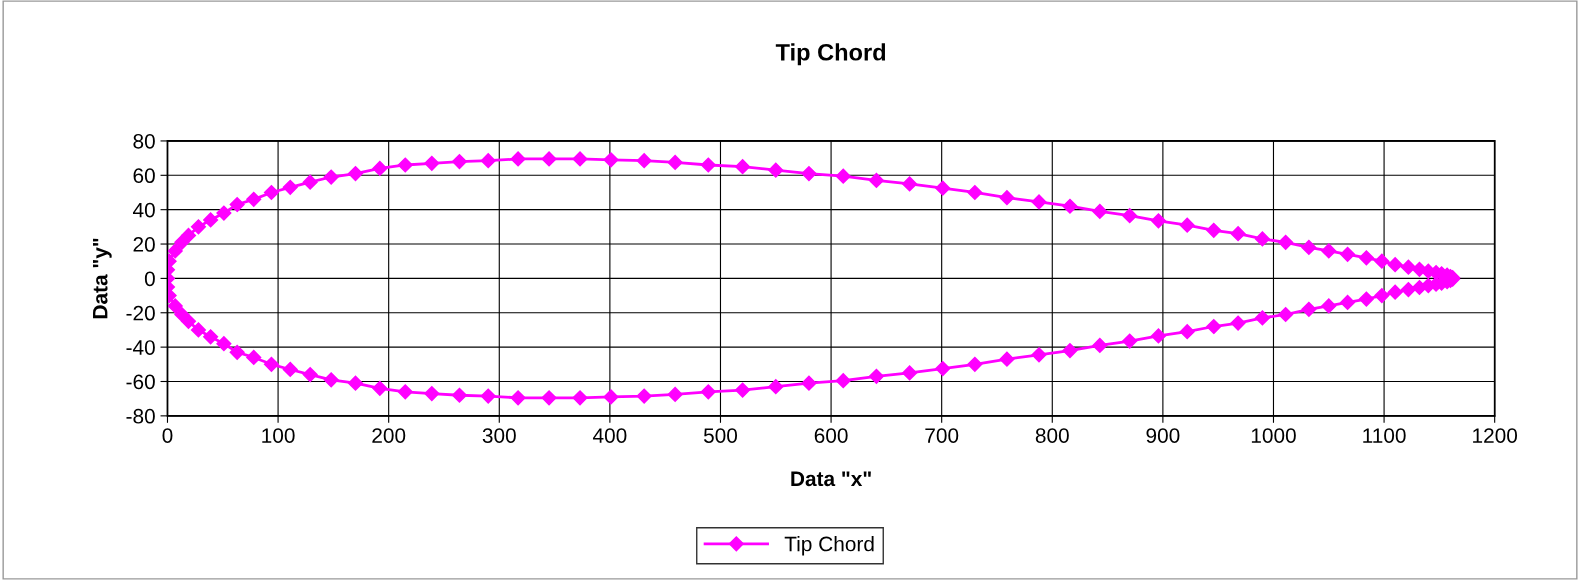 This screenshot has height=580, width=1580. Describe the element at coordinates (149, 279) in the screenshot. I see `y-tick-label: 0` at that location.